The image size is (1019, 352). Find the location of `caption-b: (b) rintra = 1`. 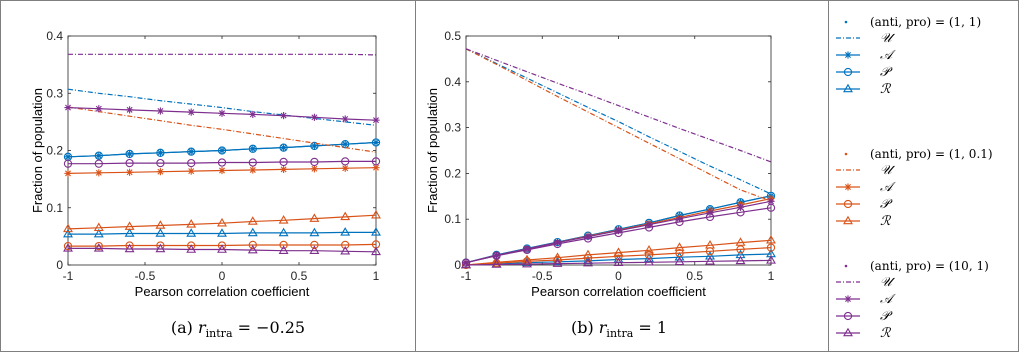

caption-b: (b) rintra = 1 is located at coordinates (619, 329).